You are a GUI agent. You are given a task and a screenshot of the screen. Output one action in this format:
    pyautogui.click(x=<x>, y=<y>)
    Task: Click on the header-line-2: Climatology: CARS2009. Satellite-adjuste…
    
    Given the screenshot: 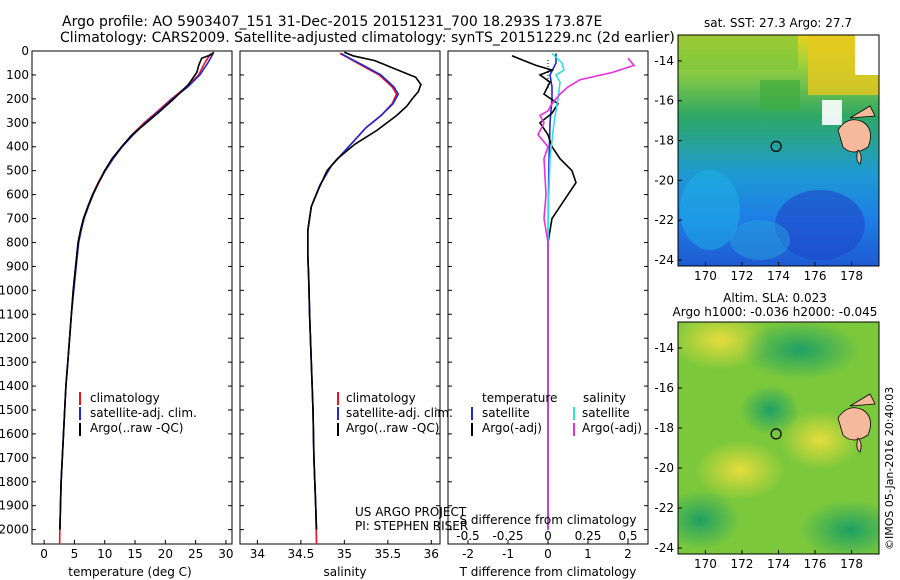 What is the action you would take?
    pyautogui.click(x=367, y=38)
    